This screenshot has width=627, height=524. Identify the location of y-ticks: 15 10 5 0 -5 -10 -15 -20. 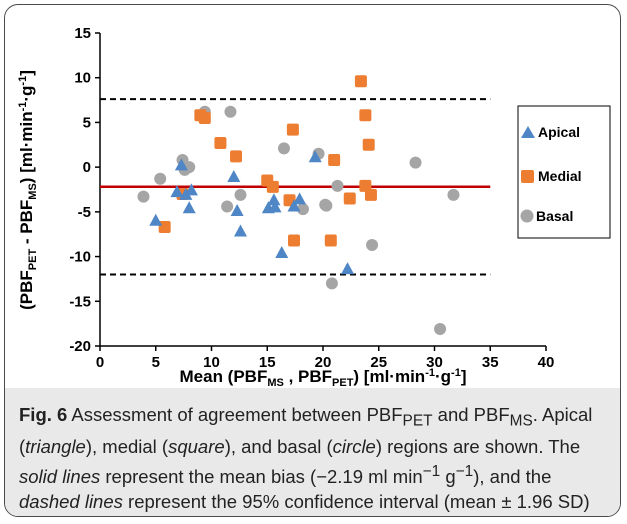
(84, 190).